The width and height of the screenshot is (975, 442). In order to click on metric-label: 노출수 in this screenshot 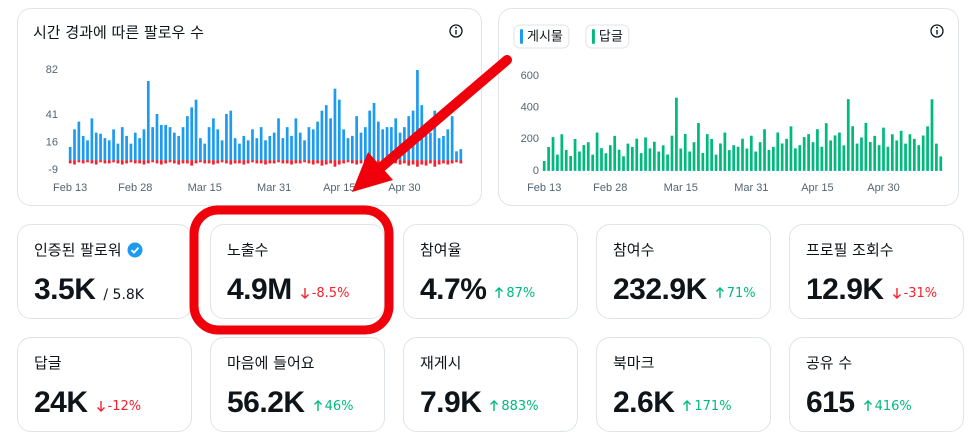, I will do `click(247, 249)`.